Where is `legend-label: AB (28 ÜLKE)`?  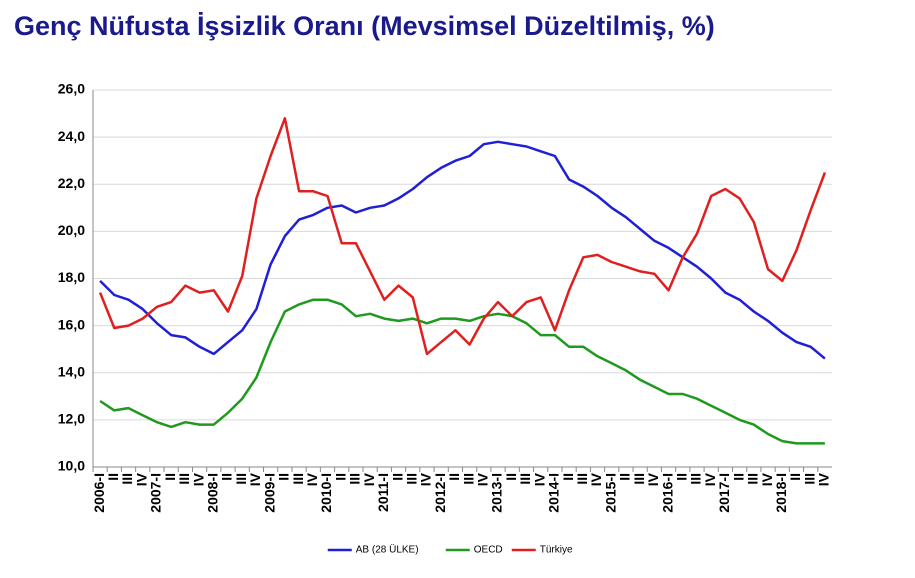 legend-label: AB (28 ÜLKE) is located at coordinates (387, 550).